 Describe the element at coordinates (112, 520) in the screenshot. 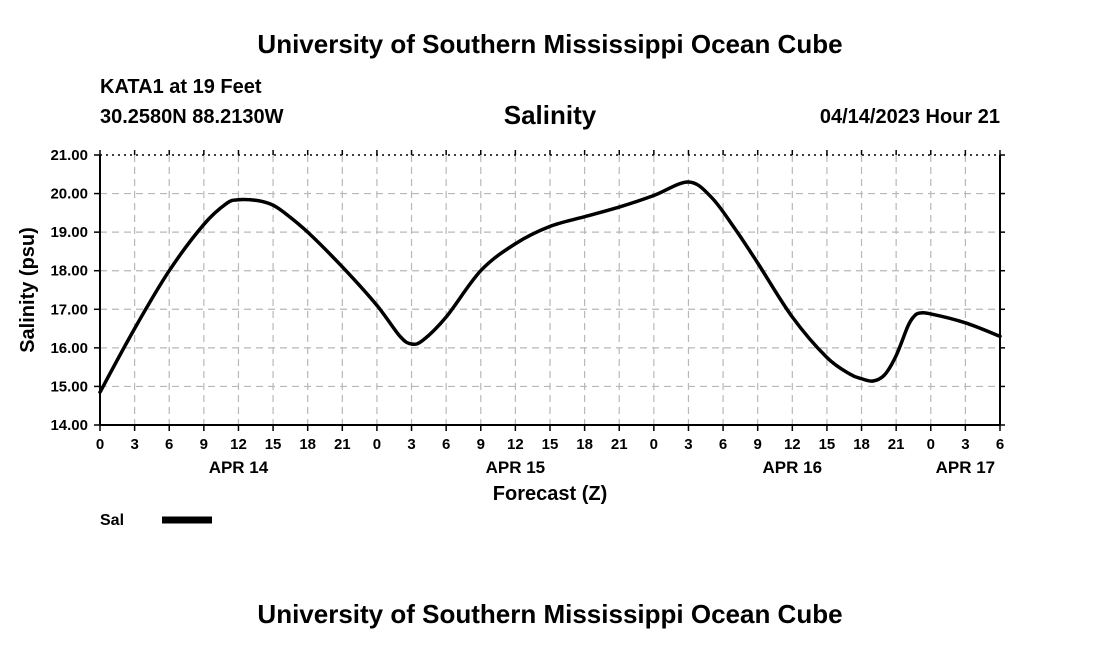

I see `legend-label-sal: Sal` at that location.